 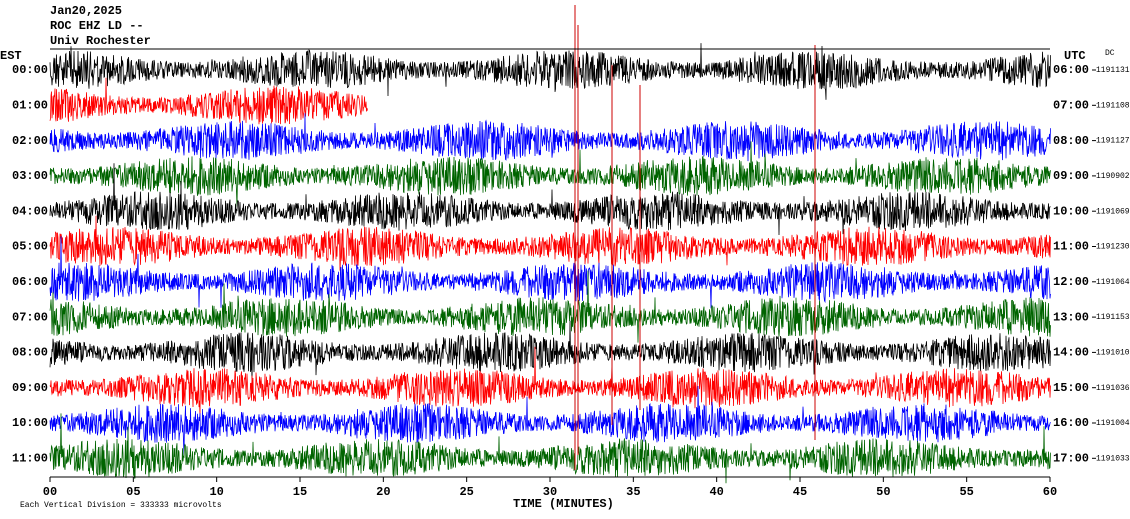 I want to click on right-row-label: 12:00, so click(x=1071, y=282).